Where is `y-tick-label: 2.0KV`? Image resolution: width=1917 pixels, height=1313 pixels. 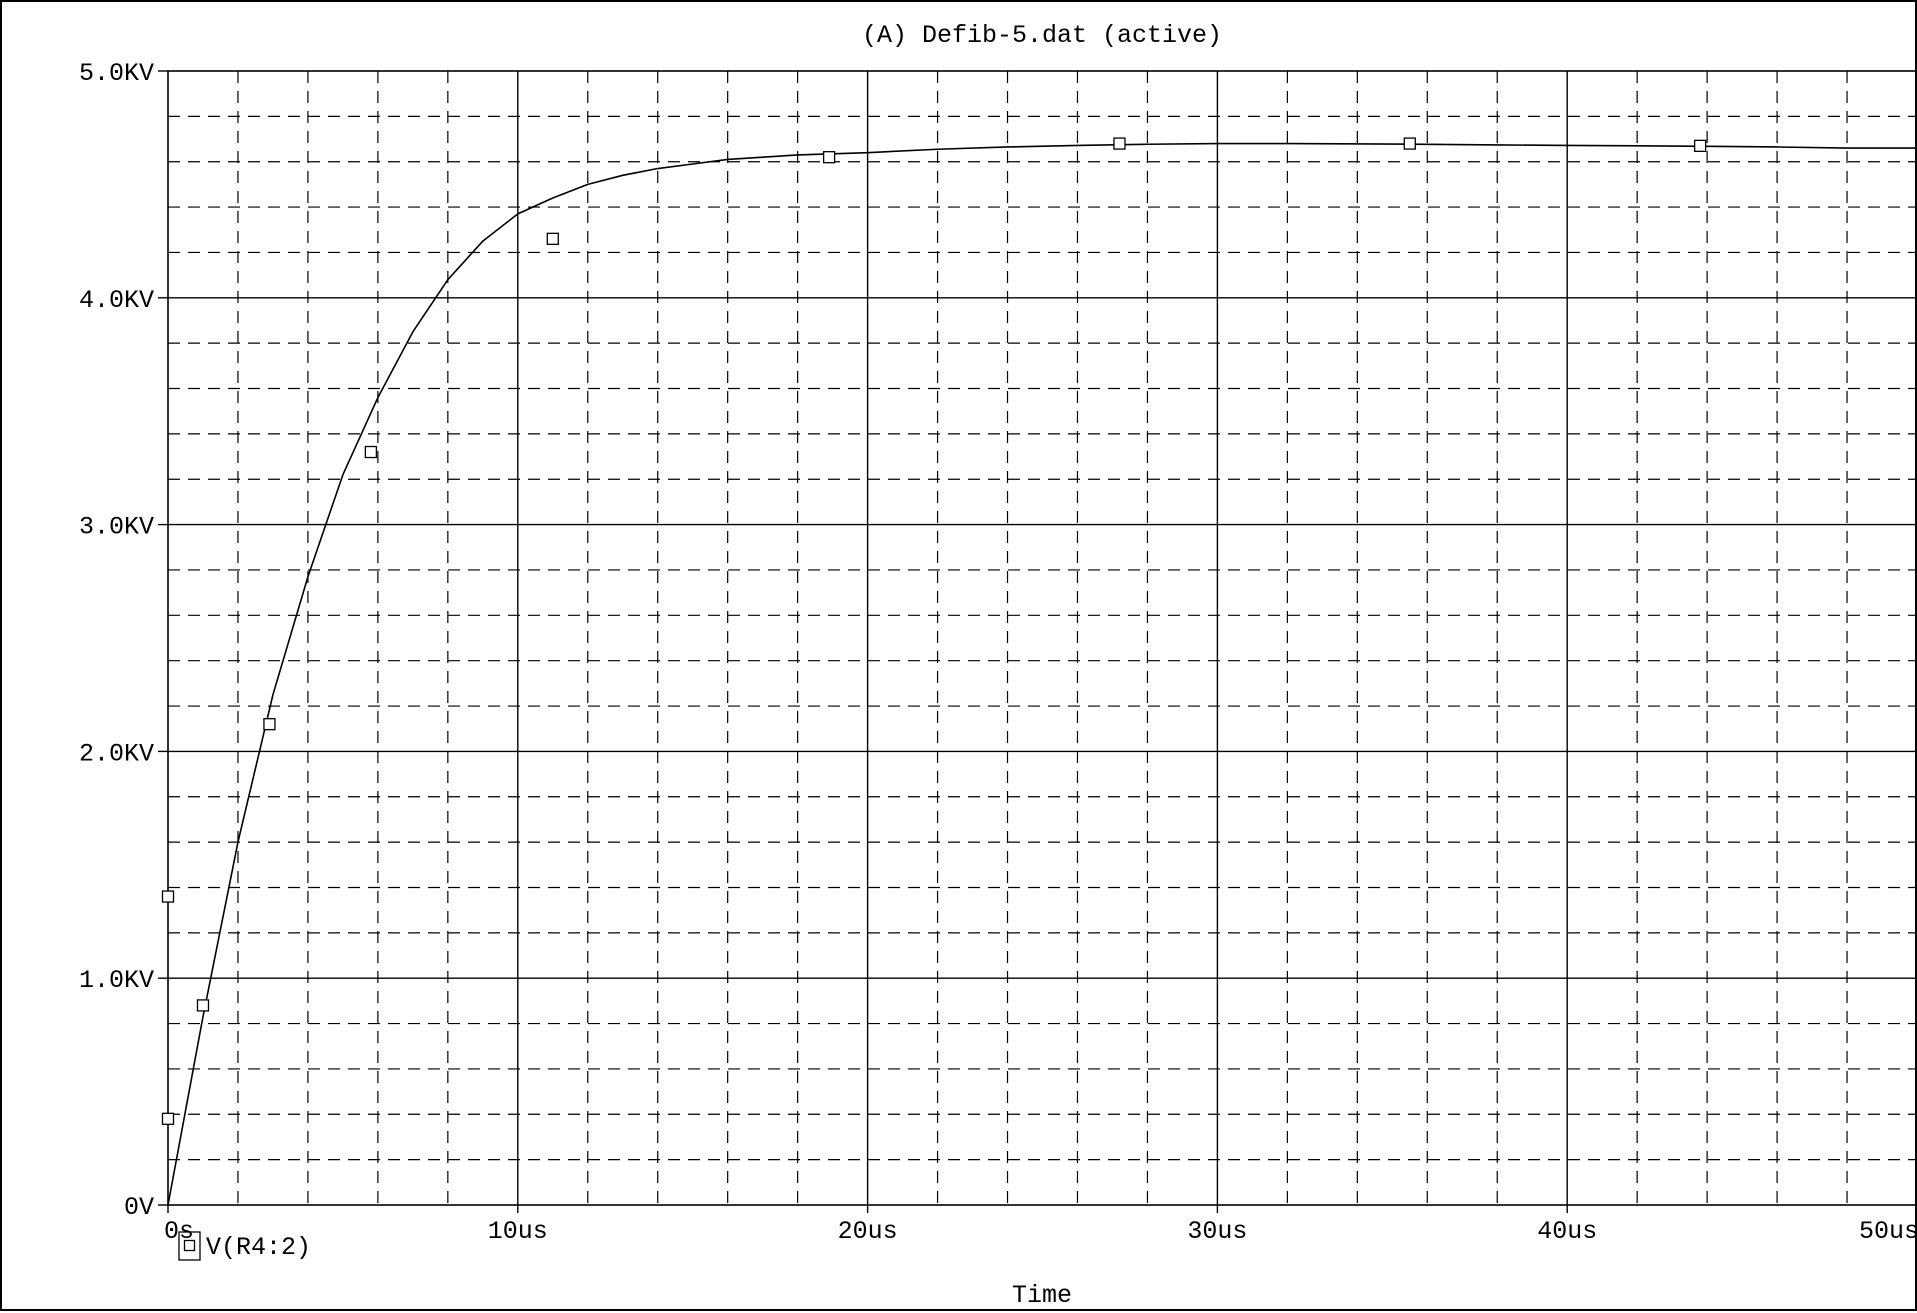 y-tick-label: 2.0KV is located at coordinates (116, 753).